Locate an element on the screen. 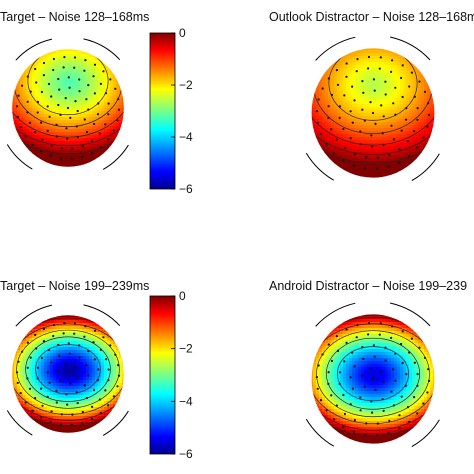 This screenshot has width=474, height=474. topomap-panel-target-early: Target – Noise 128–168ms is located at coordinates (74, 90).